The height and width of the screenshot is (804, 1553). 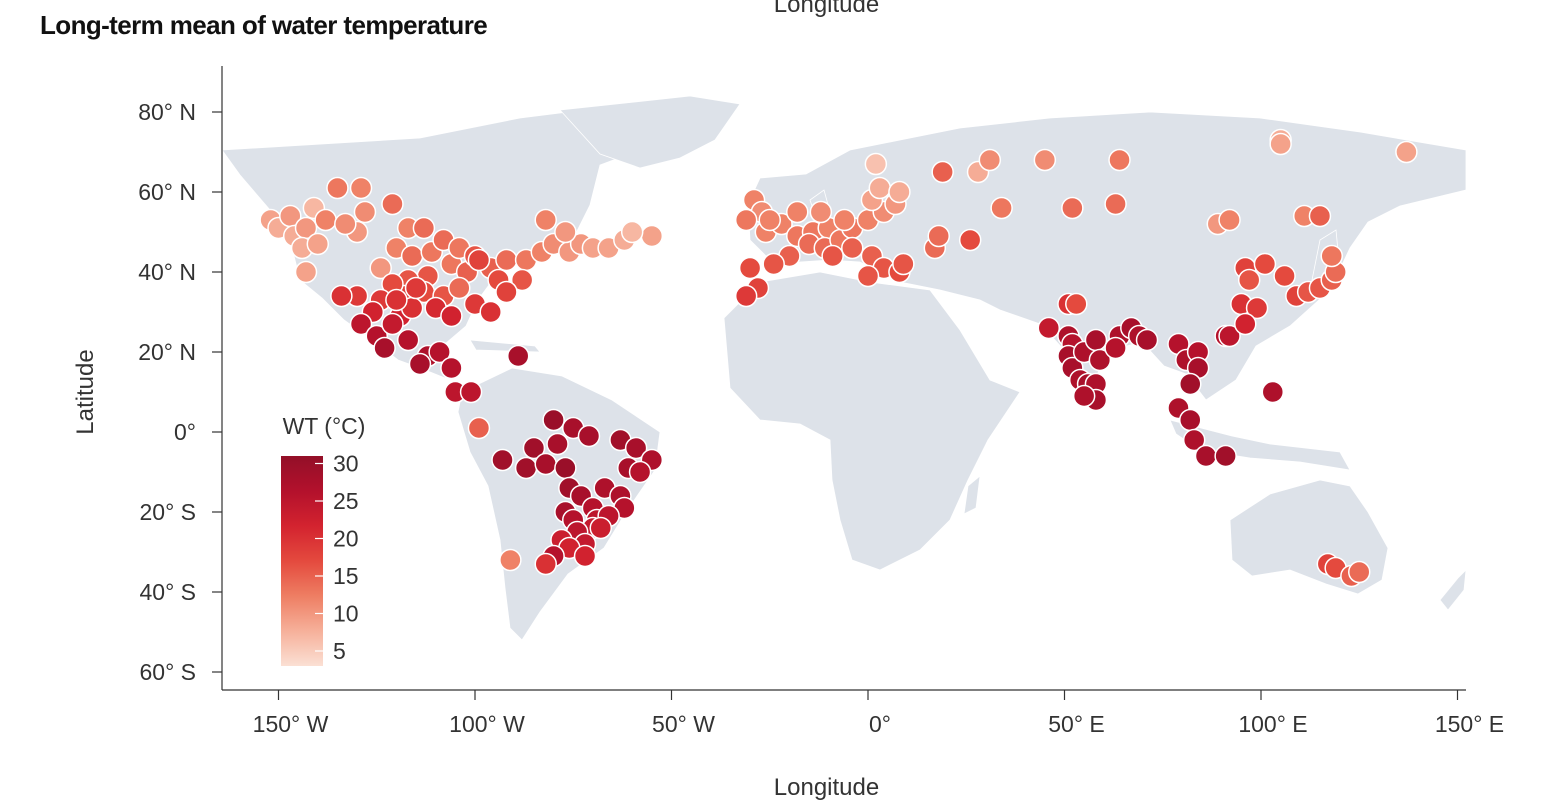 What do you see at coordinates (346, 614) in the screenshot?
I see `colorbar-tick-label: 10` at bounding box center [346, 614].